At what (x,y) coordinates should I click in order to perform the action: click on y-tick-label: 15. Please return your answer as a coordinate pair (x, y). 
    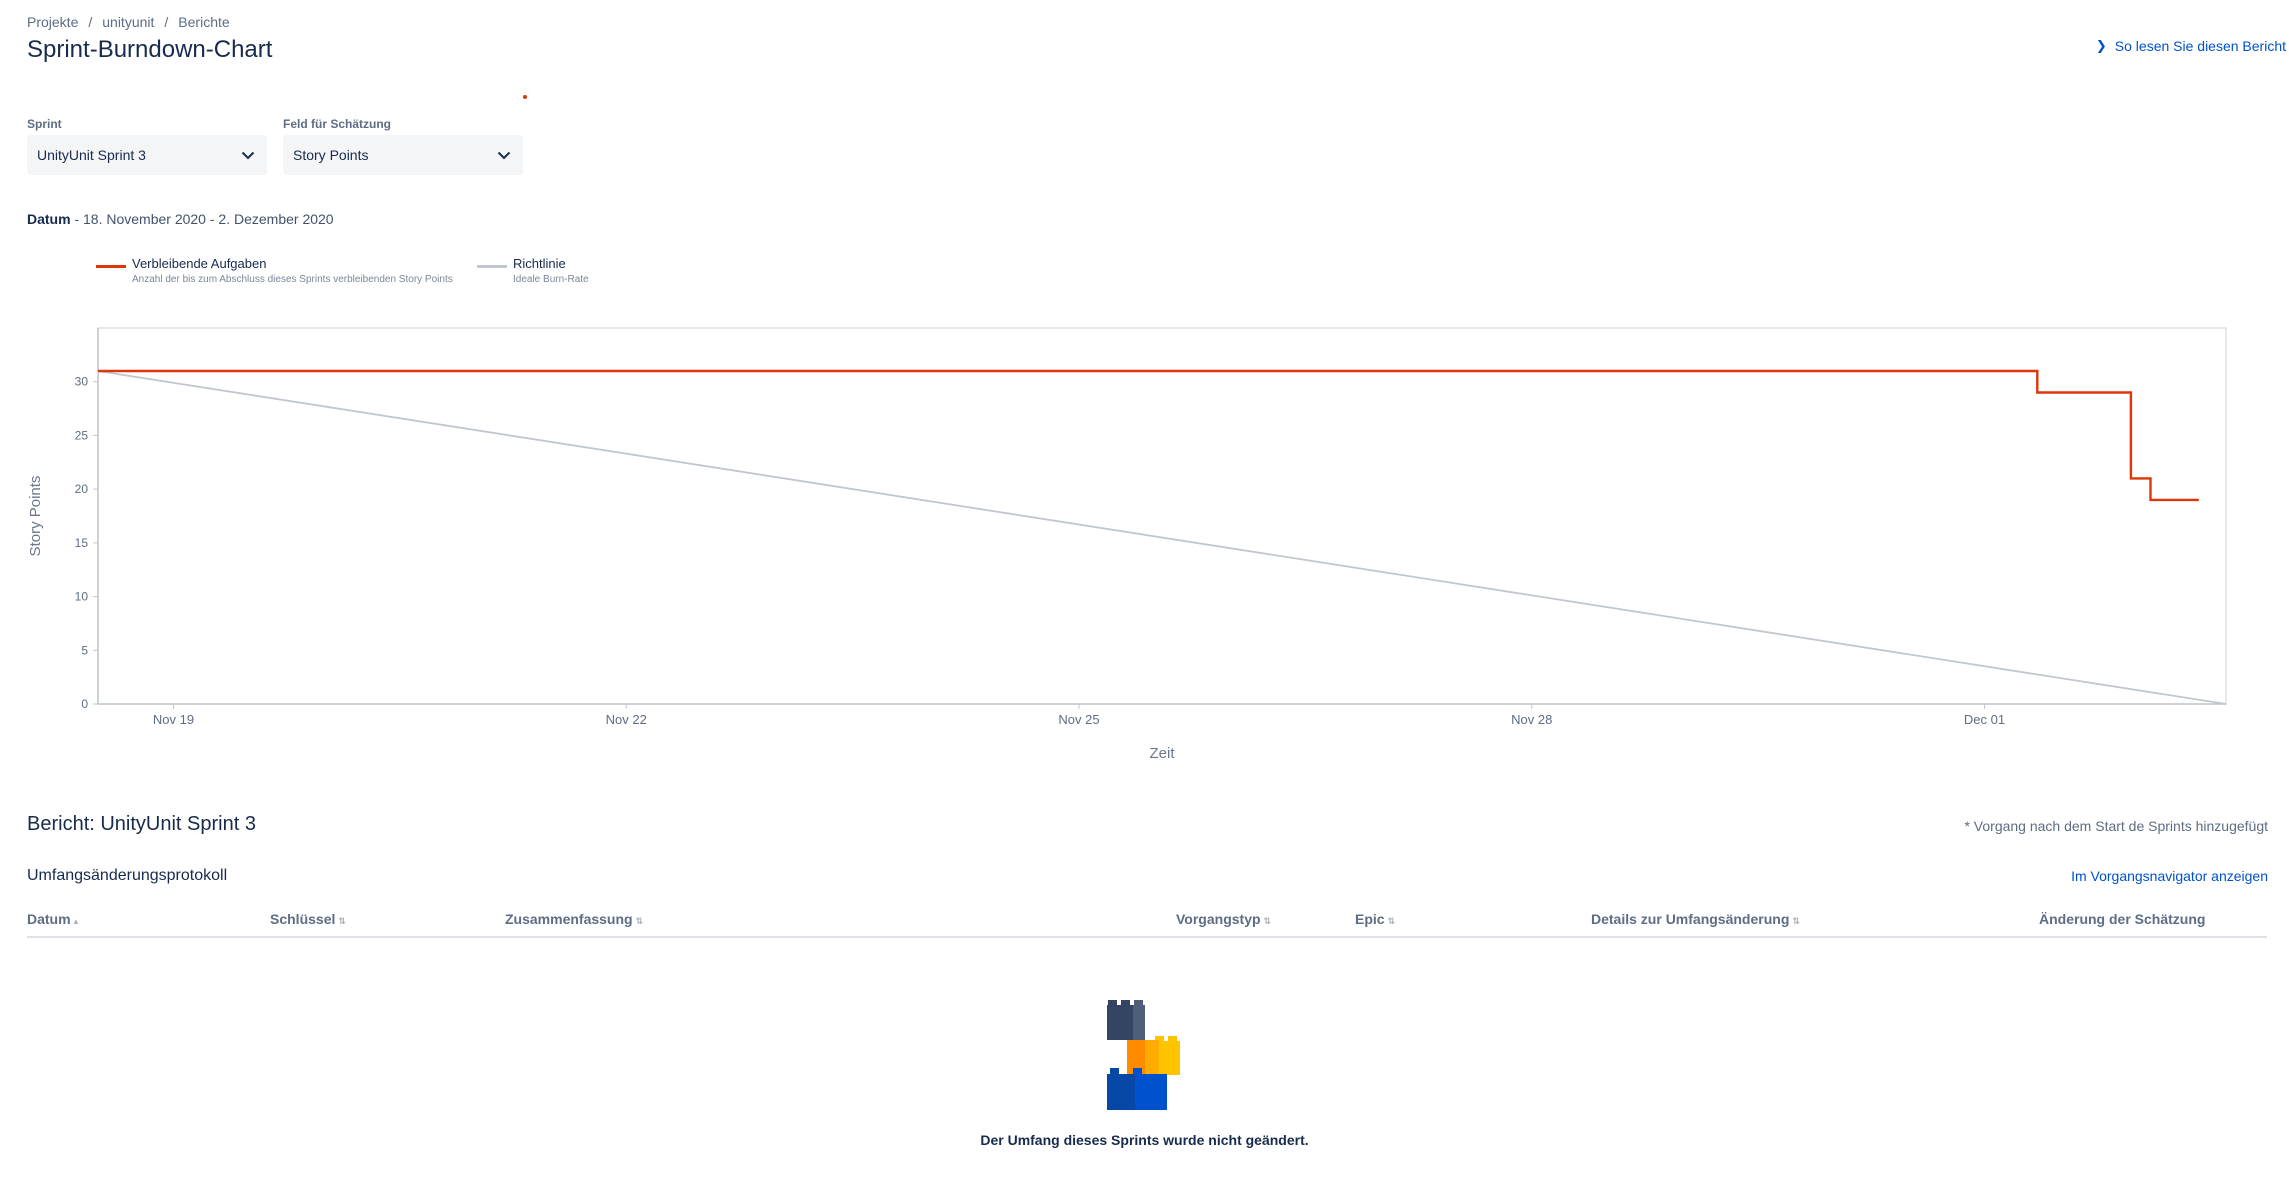
    Looking at the image, I should click on (82, 543).